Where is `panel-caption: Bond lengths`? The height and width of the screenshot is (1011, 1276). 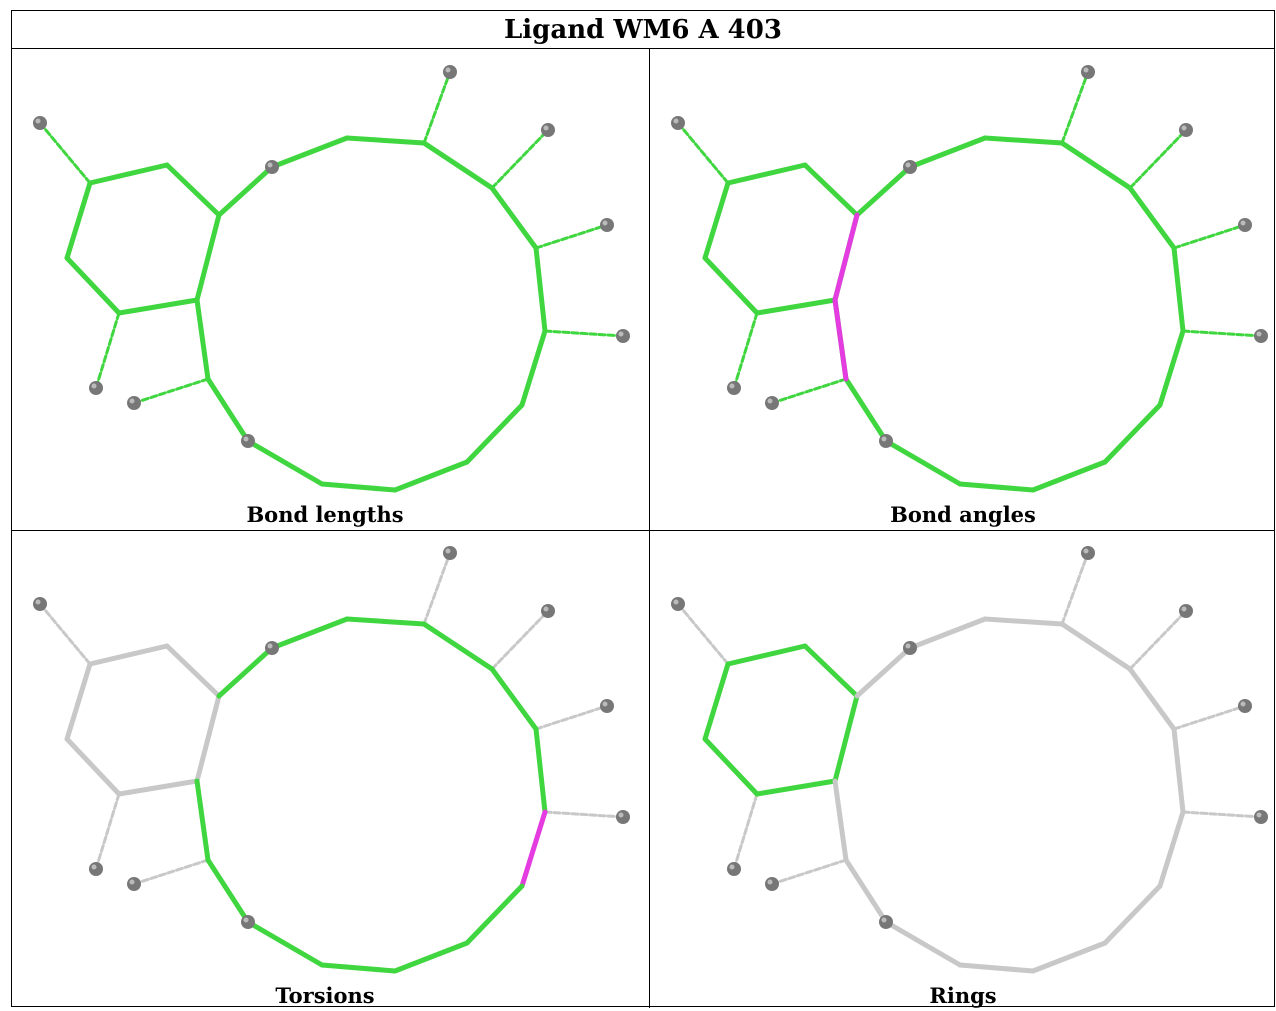
panel-caption: Bond lengths is located at coordinates (325, 514).